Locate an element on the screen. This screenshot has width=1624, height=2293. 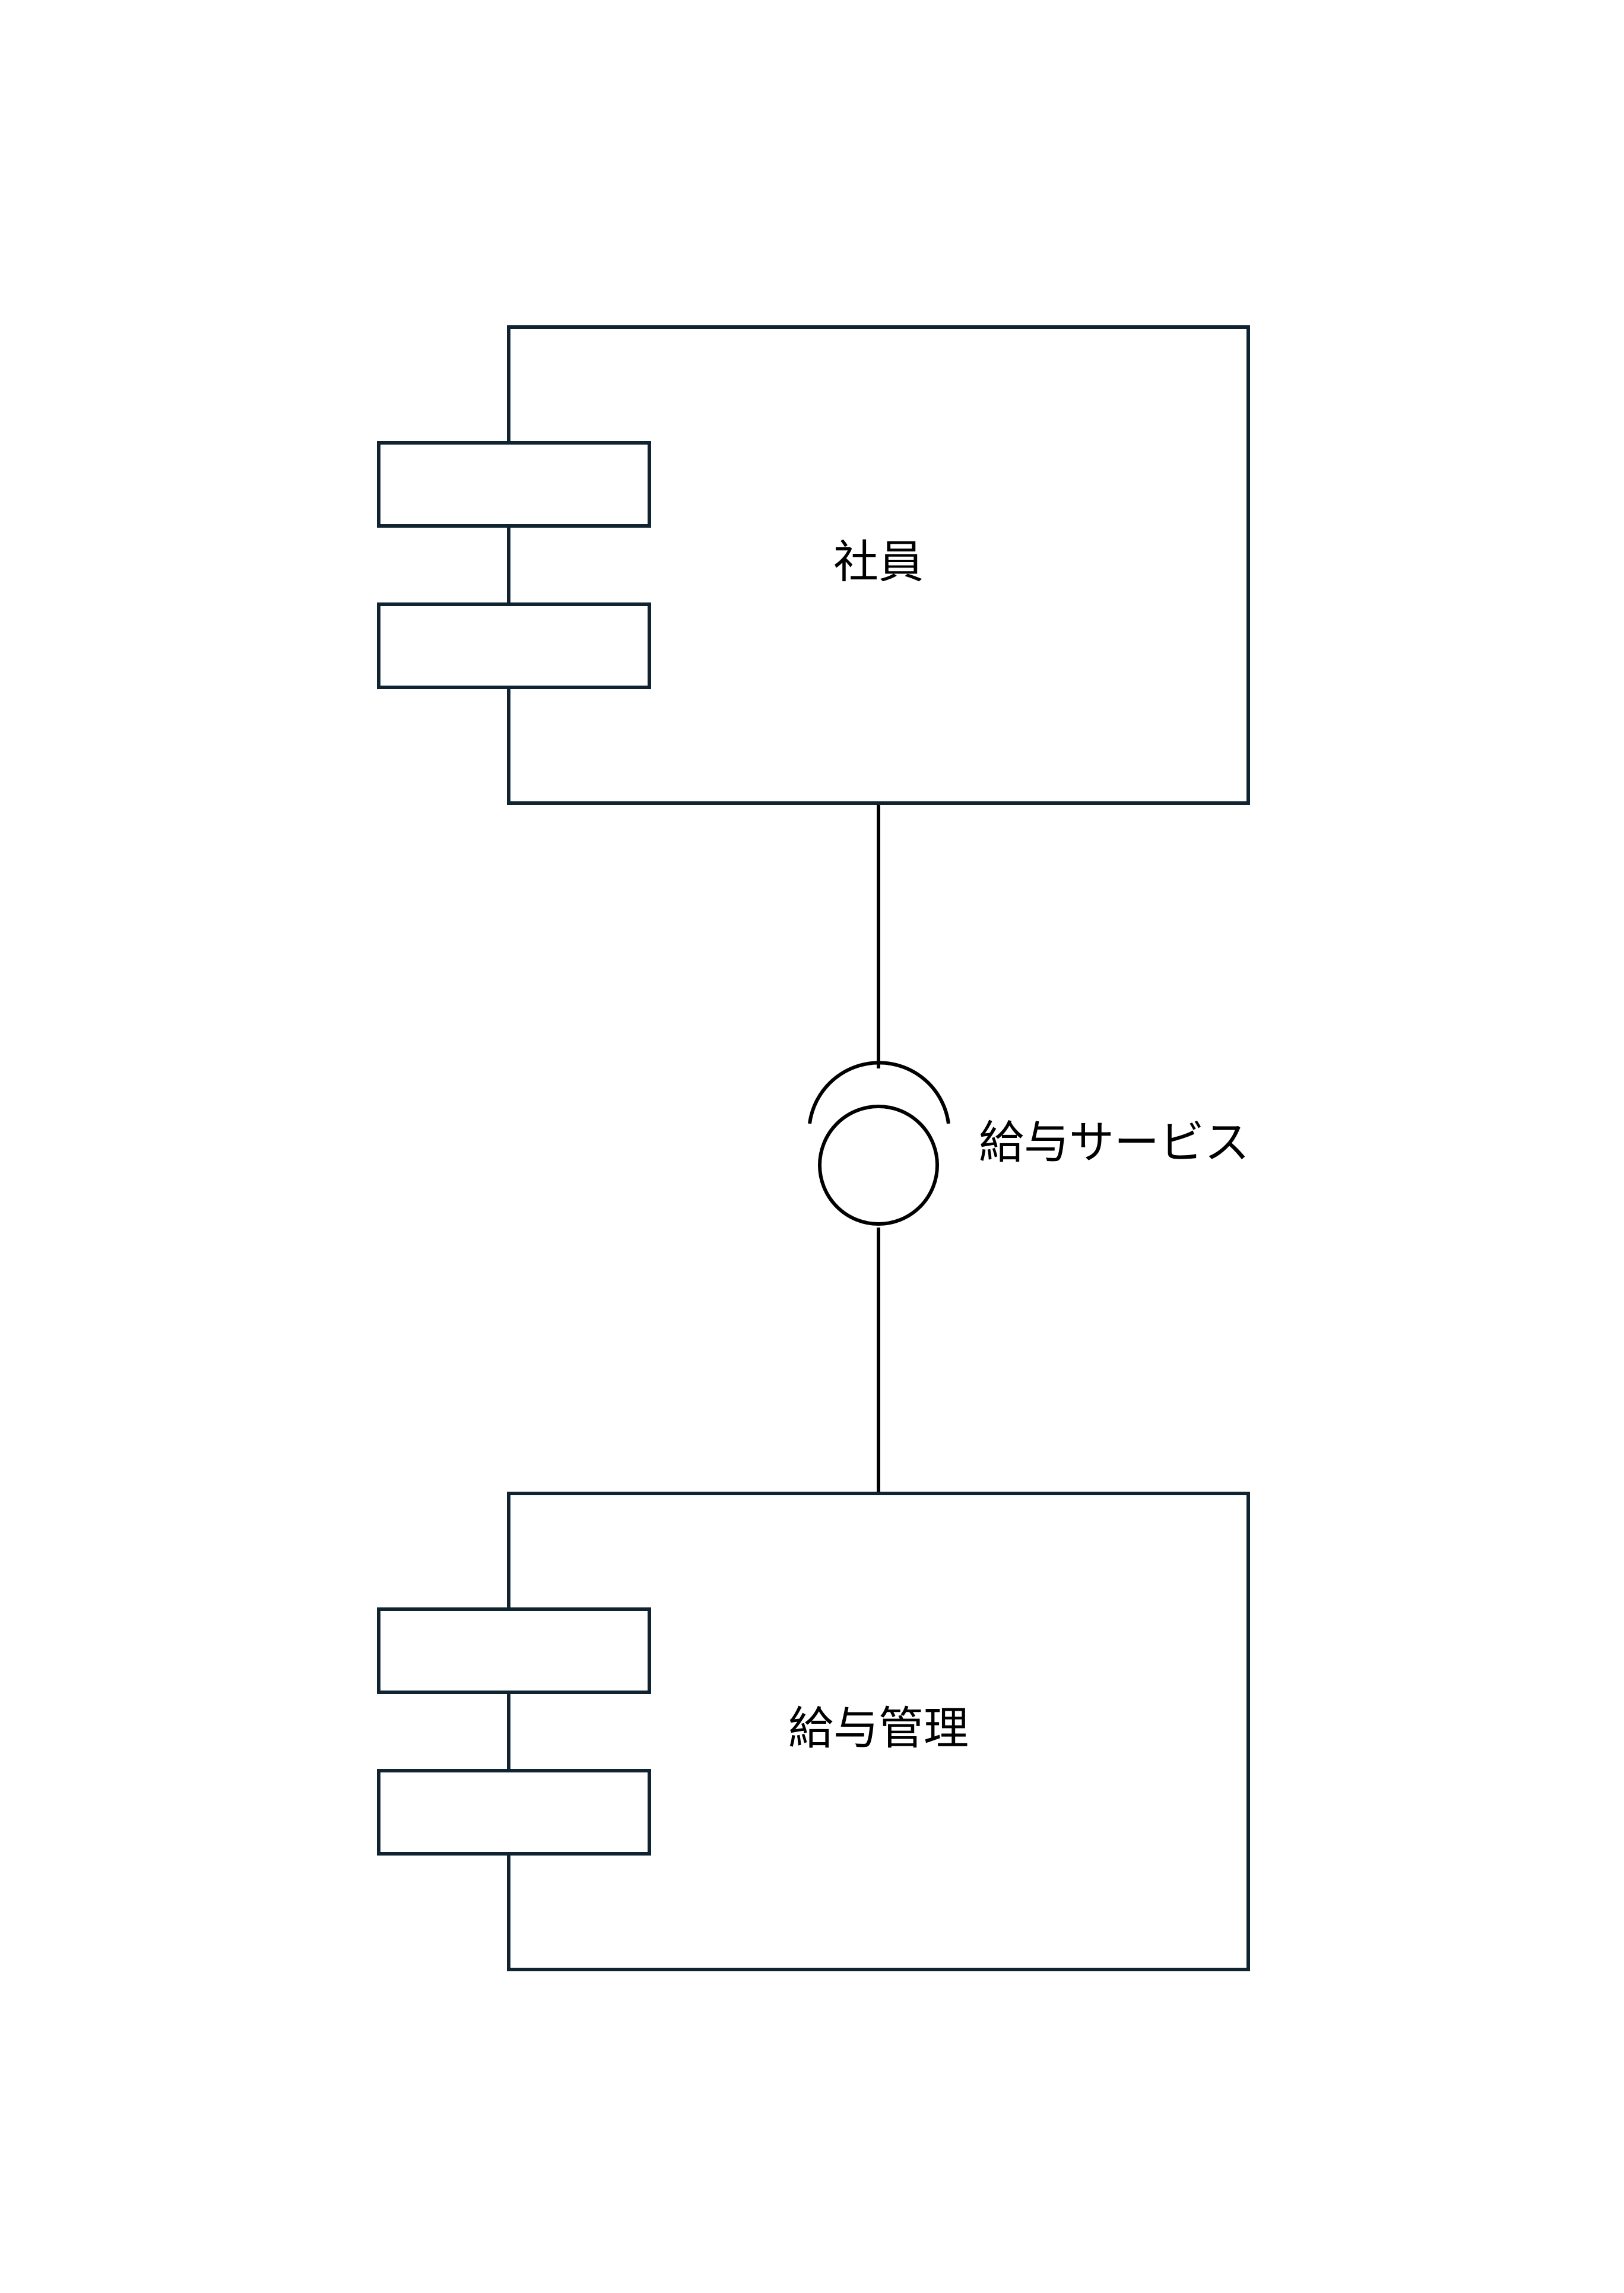
component-payroll: 給与管理 is located at coordinates (813, 1732).